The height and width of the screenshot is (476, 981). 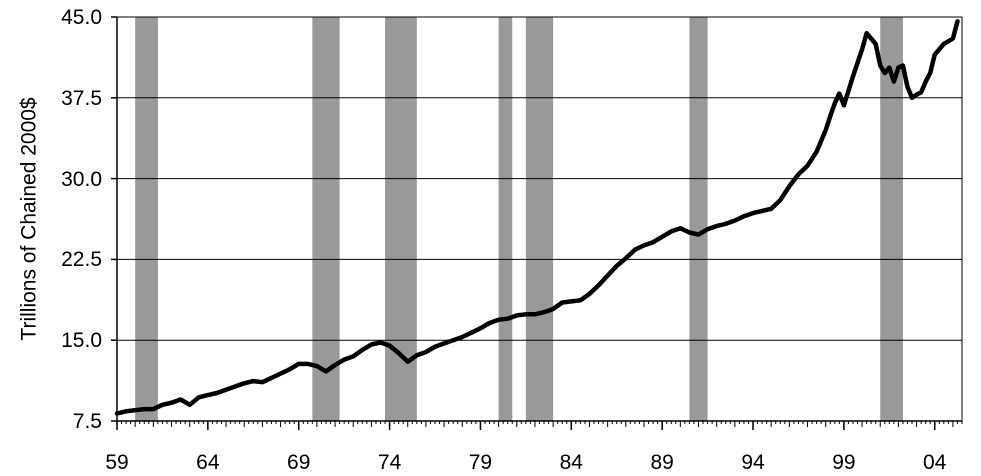 What do you see at coordinates (81, 219) in the screenshot?
I see `y-tick-labels: 7.5 15.0 22.5 30.0 37.5 45.0` at bounding box center [81, 219].